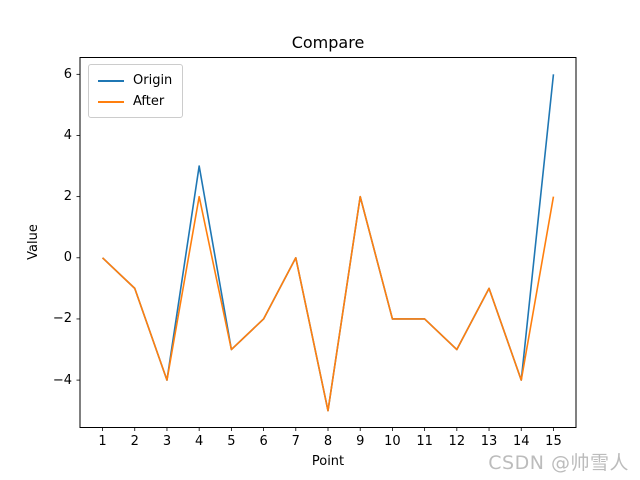  What do you see at coordinates (328, 42) in the screenshot?
I see `chart-title: Compare` at bounding box center [328, 42].